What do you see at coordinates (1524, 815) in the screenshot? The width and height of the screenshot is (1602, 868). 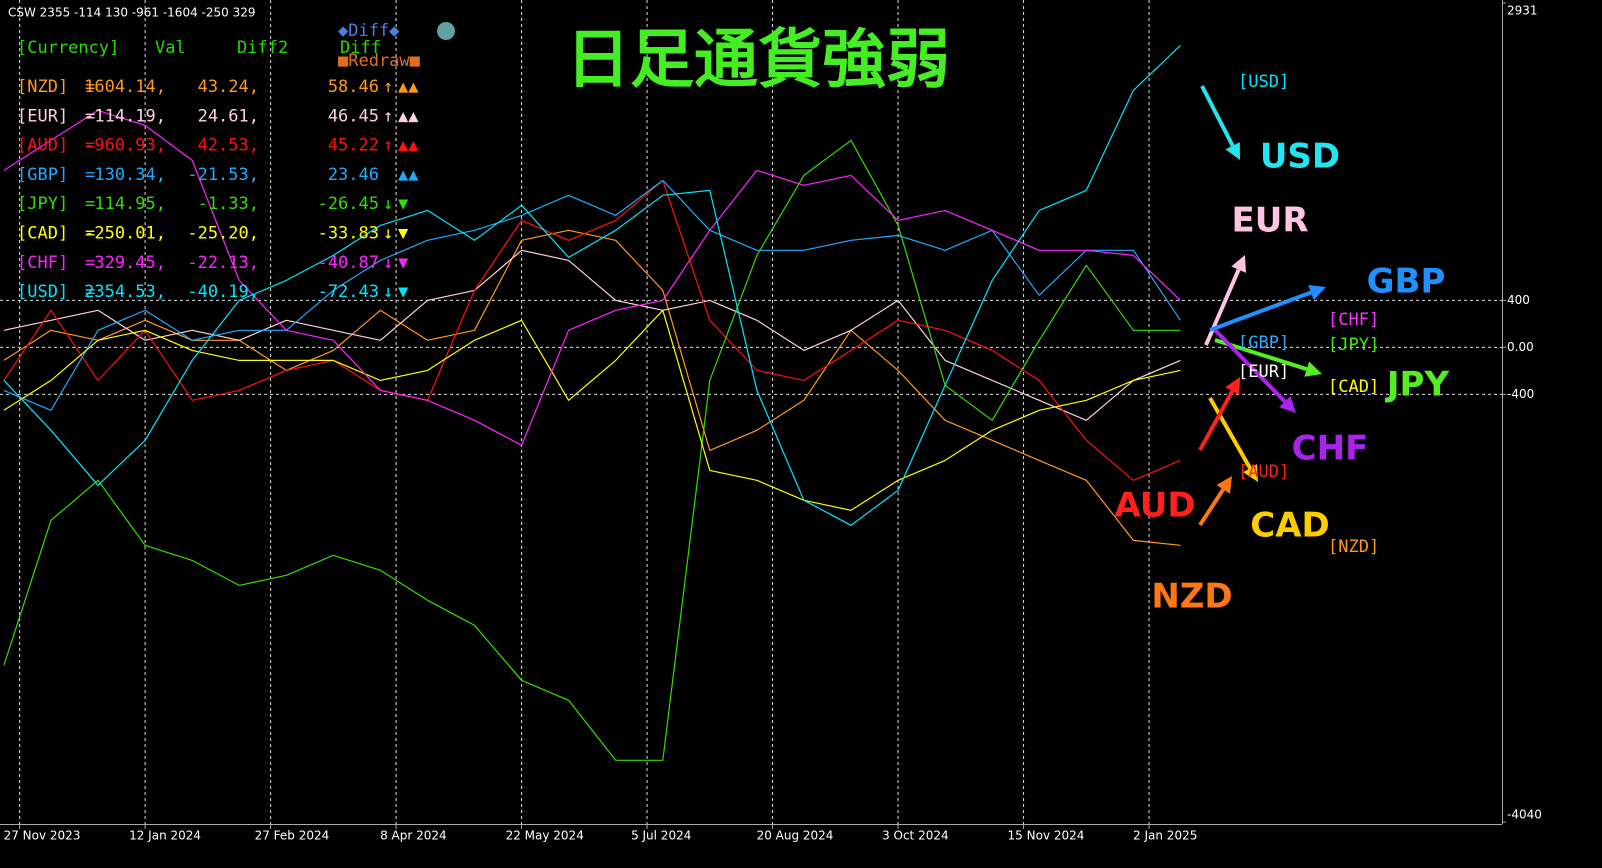 I see `y-tick-label: -4040` at bounding box center [1524, 815].